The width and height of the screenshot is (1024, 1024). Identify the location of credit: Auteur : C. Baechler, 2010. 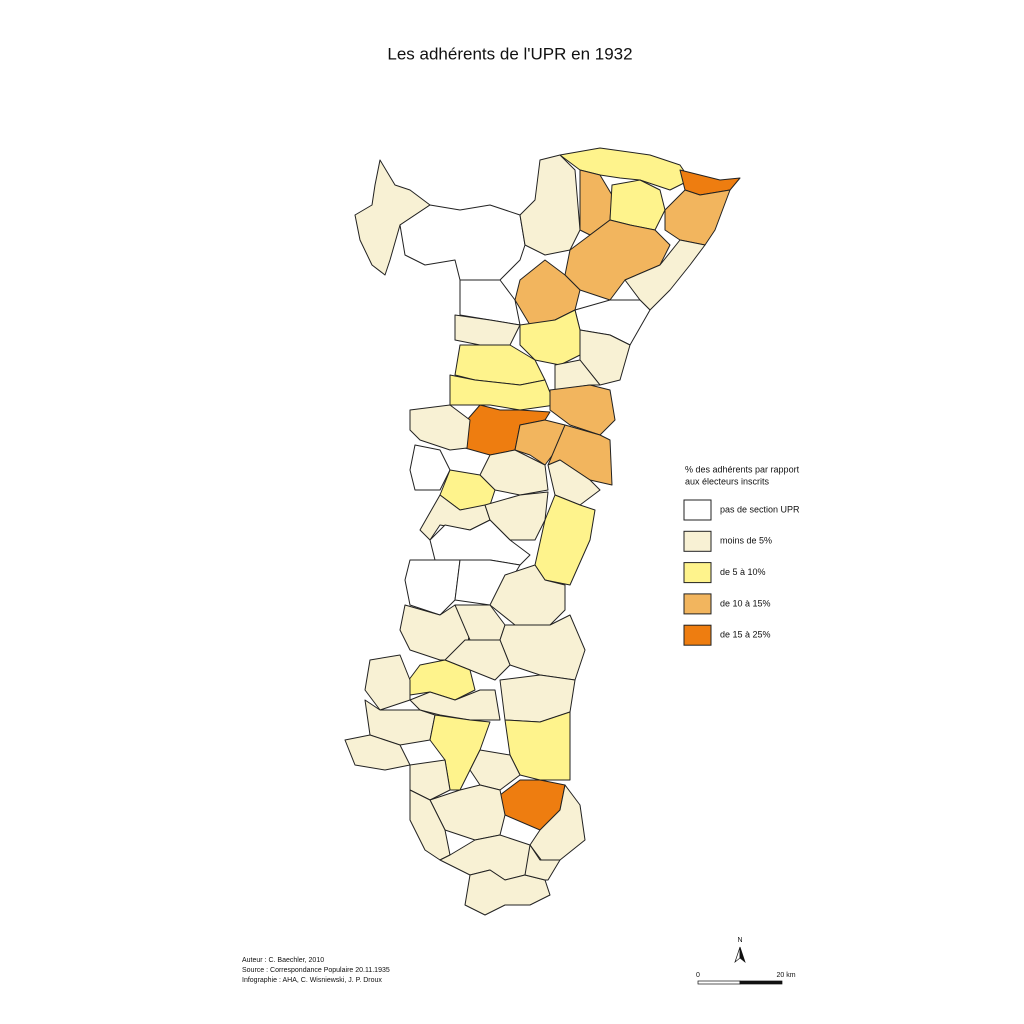
(283, 960).